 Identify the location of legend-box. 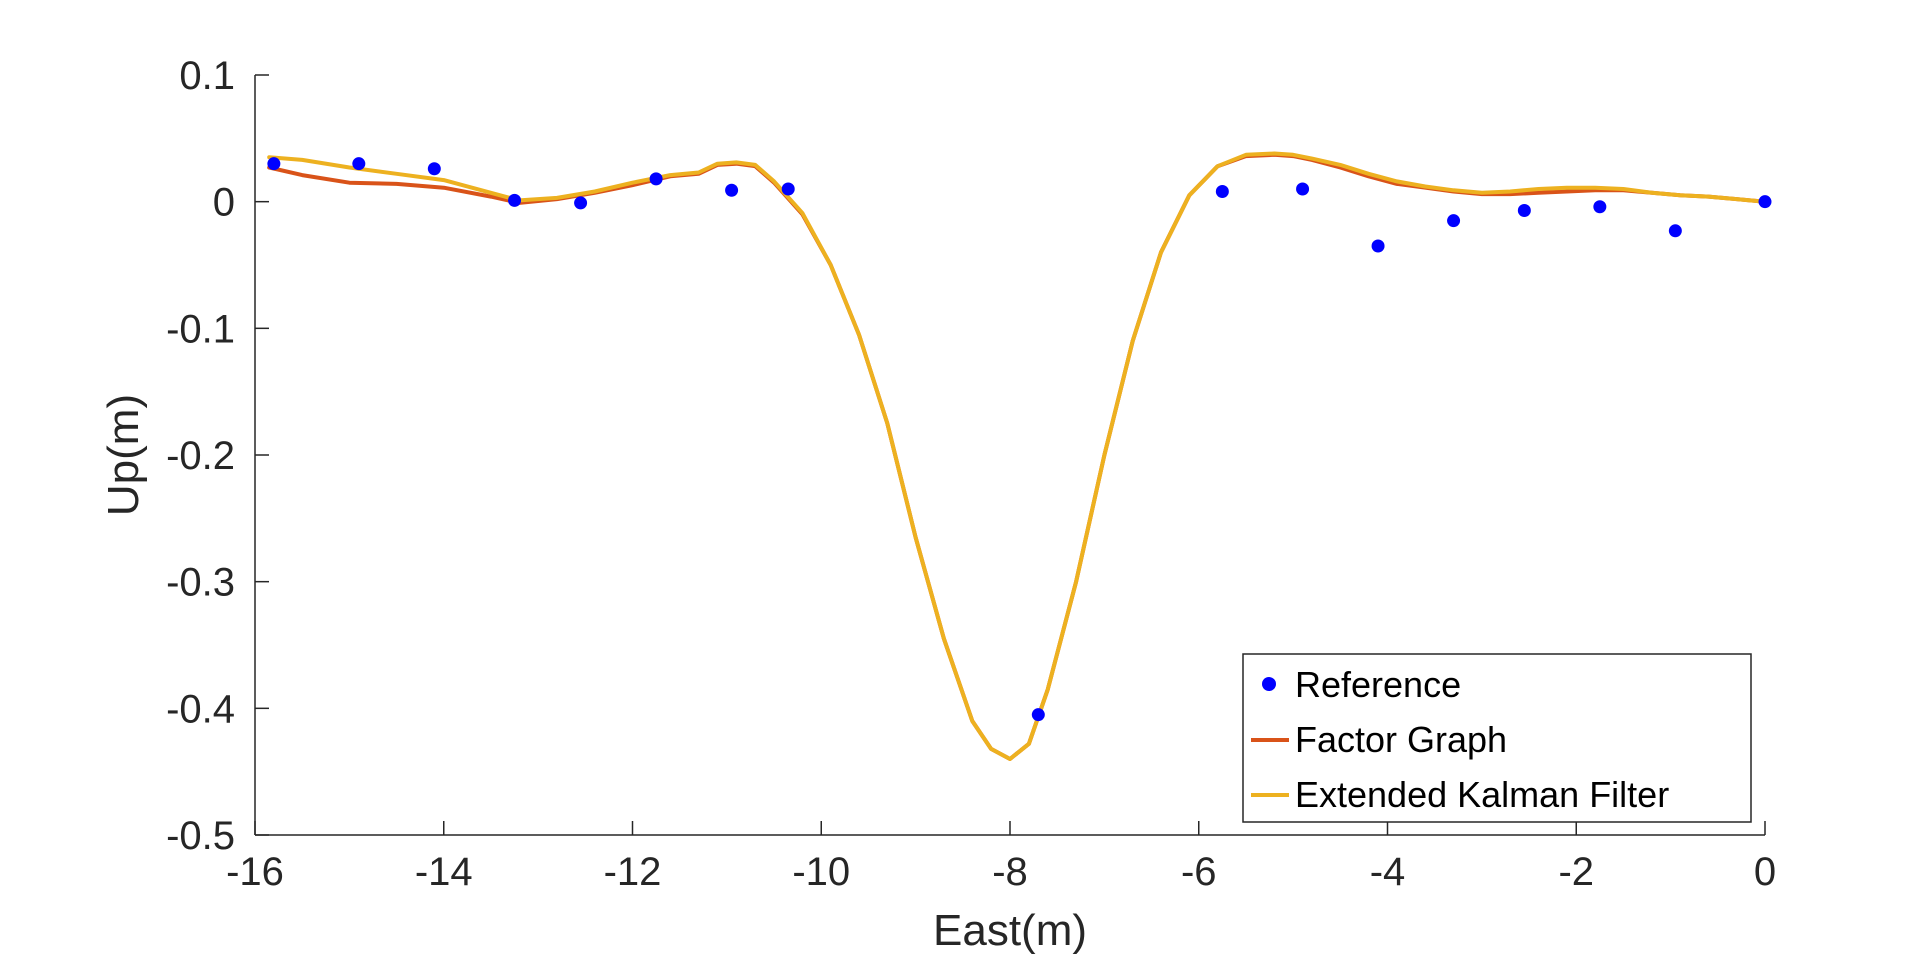
(1497, 738).